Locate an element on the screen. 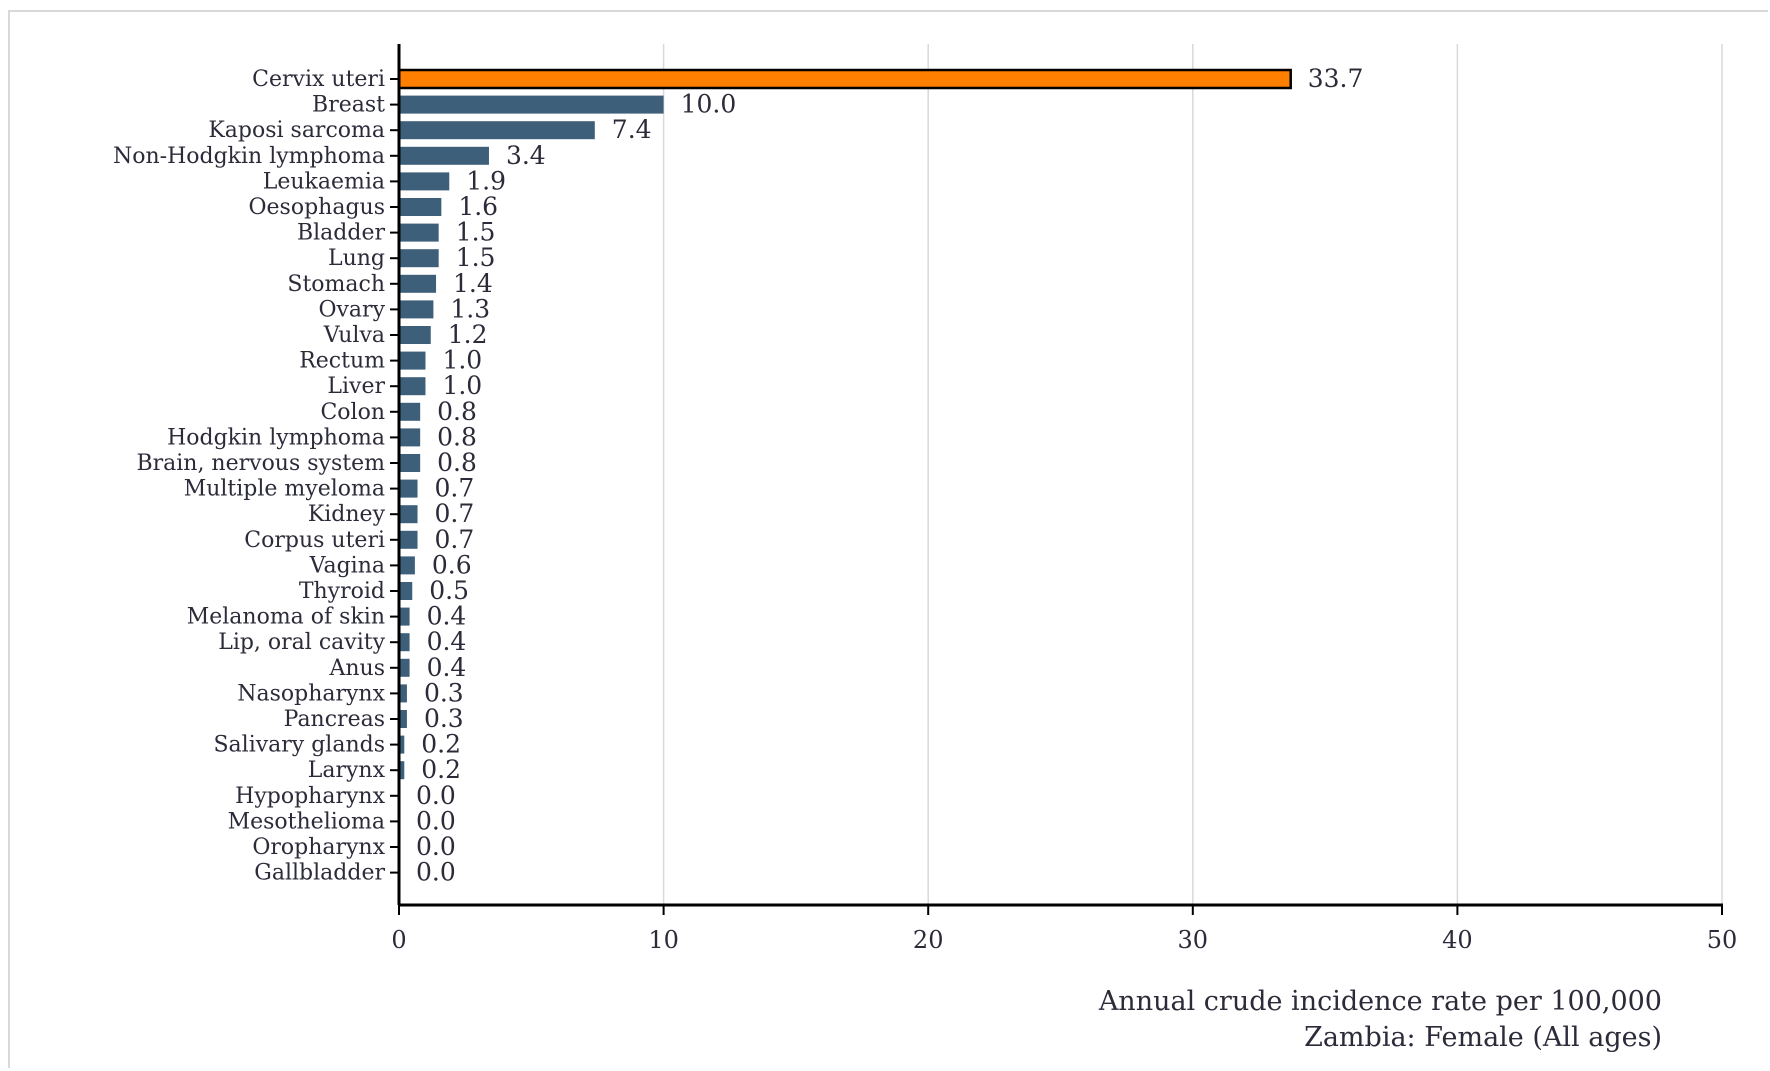 The height and width of the screenshot is (1071, 1770). category-label: Leukaemia is located at coordinates (324, 181).